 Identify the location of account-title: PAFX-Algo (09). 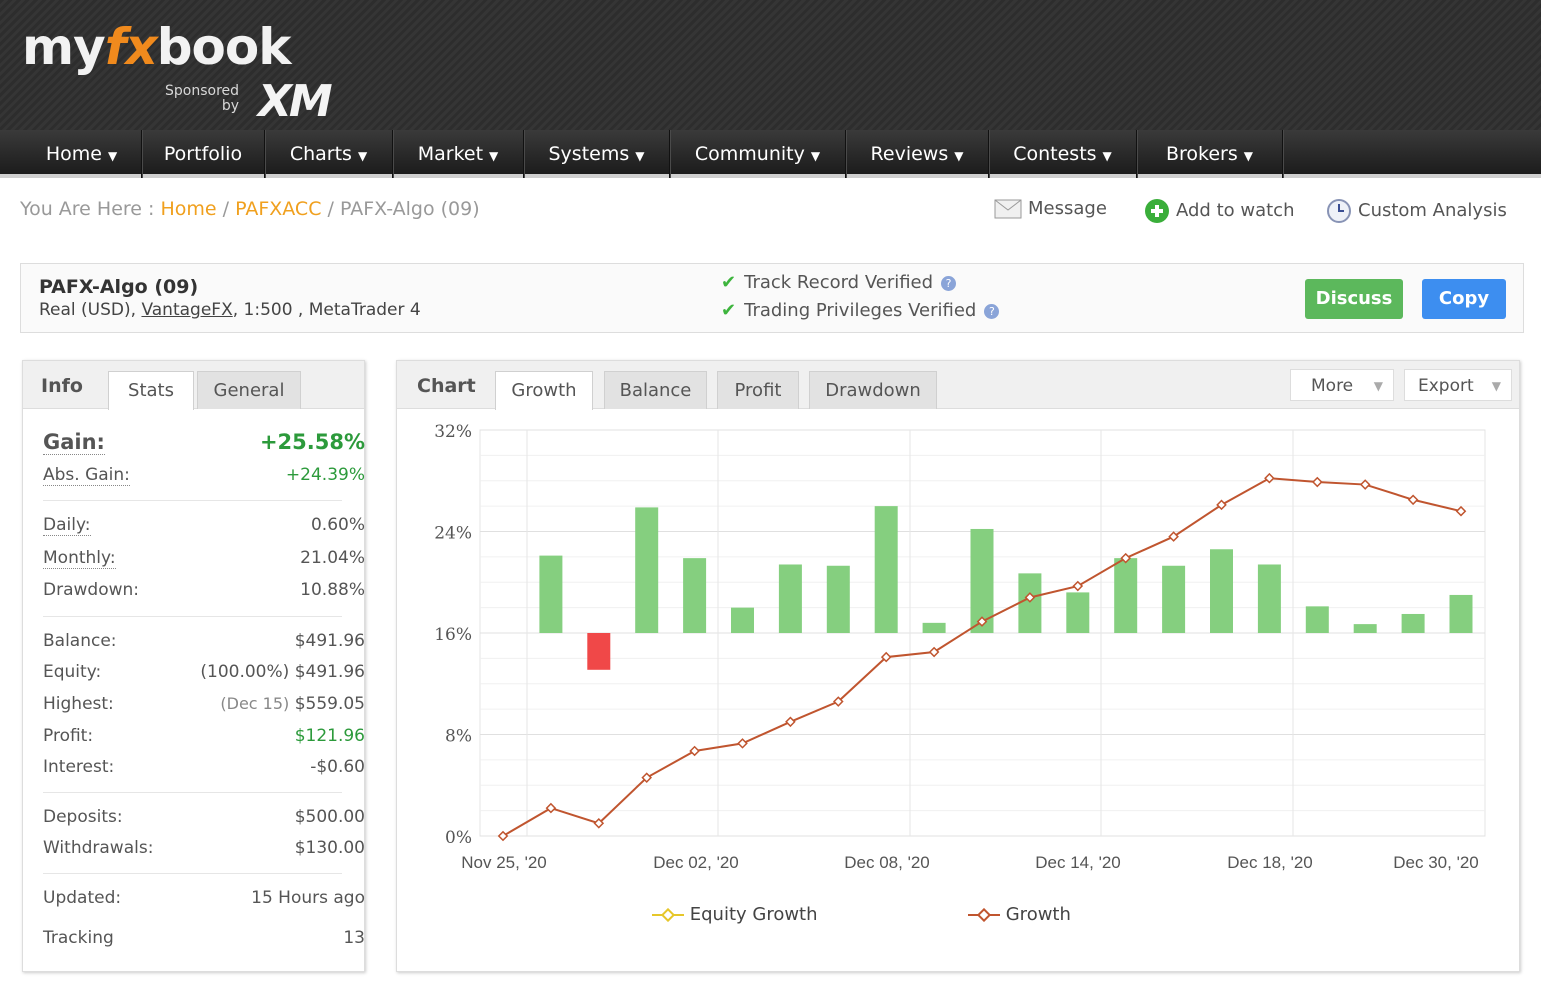
(119, 287).